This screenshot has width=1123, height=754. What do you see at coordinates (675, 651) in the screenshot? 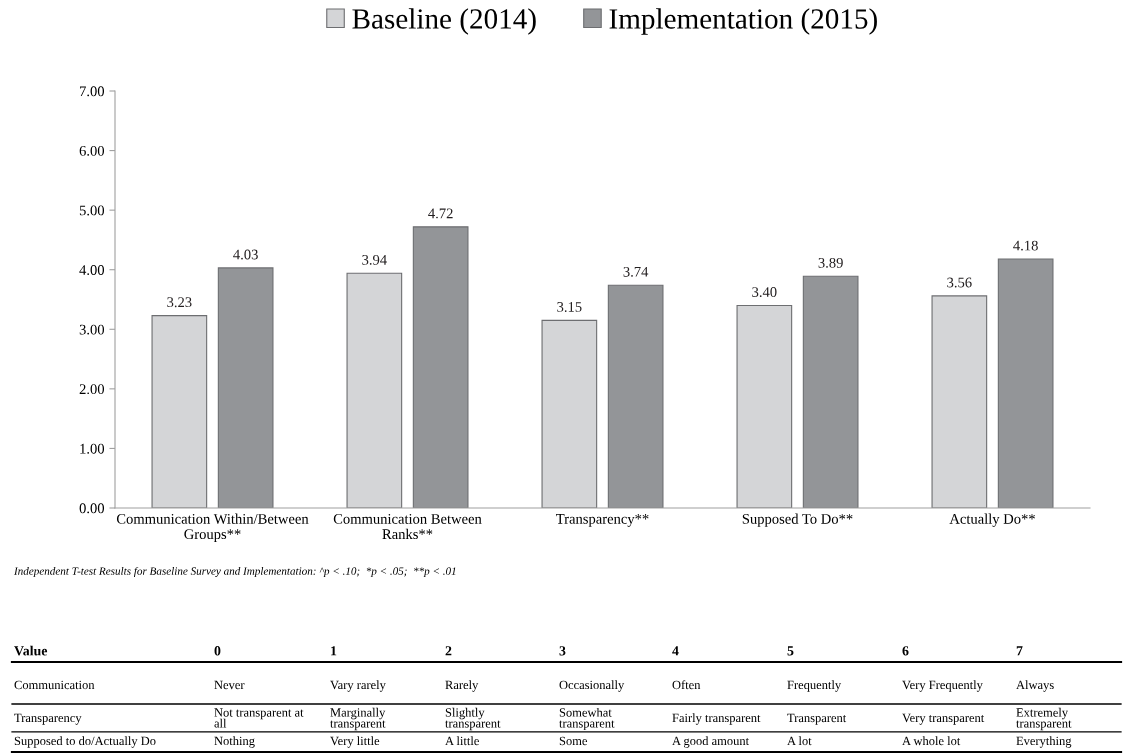
I see `text: 4` at bounding box center [675, 651].